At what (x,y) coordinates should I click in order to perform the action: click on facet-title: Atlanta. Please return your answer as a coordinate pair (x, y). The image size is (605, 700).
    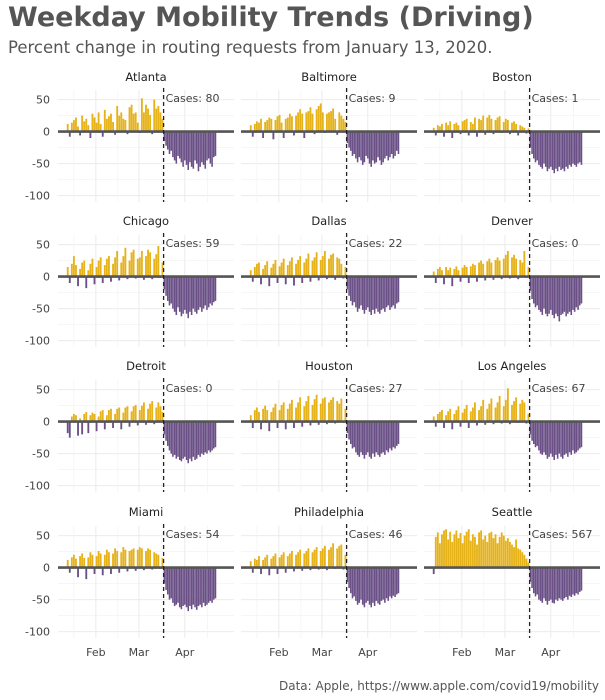
    Looking at the image, I should click on (145, 77).